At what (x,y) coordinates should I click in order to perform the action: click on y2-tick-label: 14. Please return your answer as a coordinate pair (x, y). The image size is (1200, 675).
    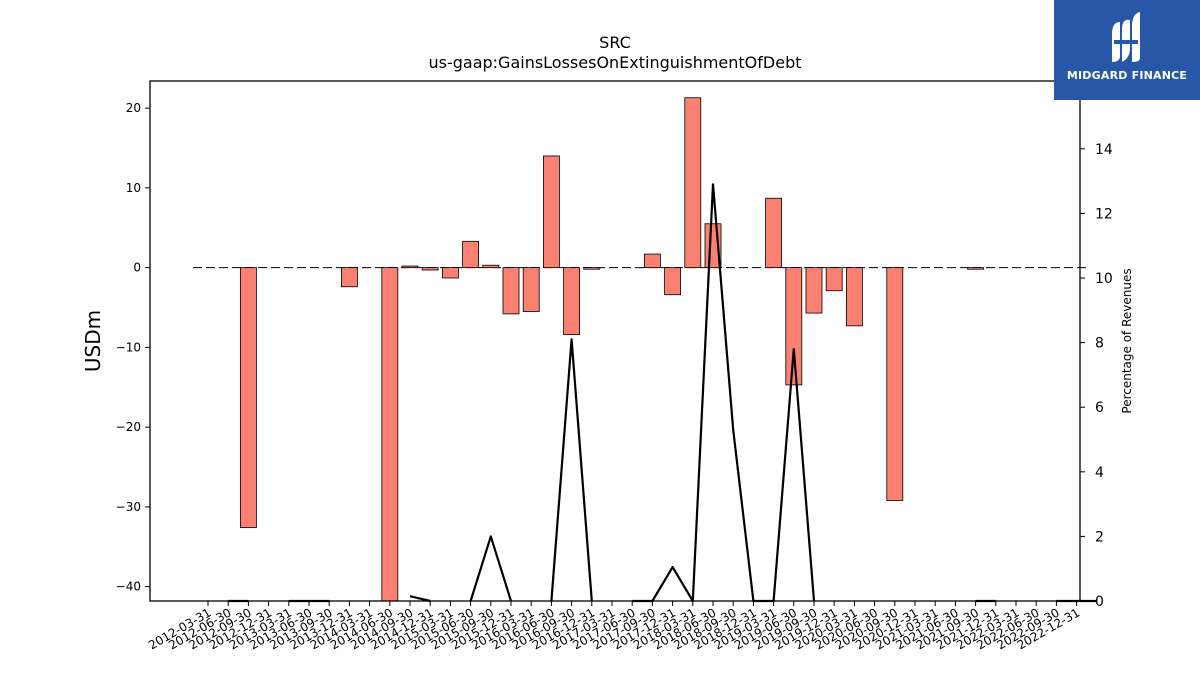
    Looking at the image, I should click on (1104, 150).